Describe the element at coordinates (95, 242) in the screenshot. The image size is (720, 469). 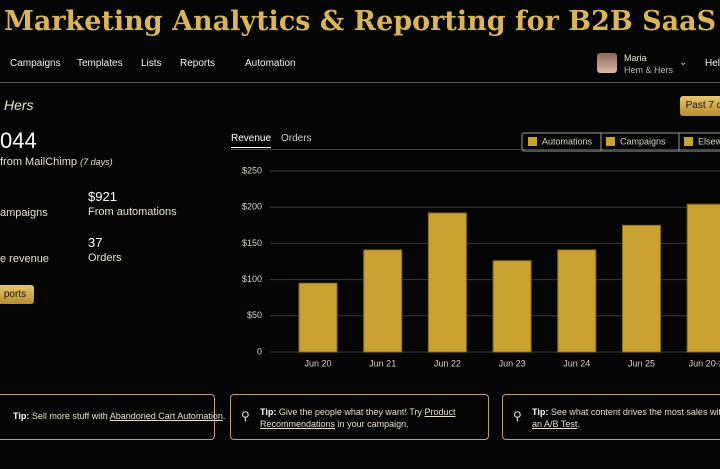
I see `stat-value: 37` at that location.